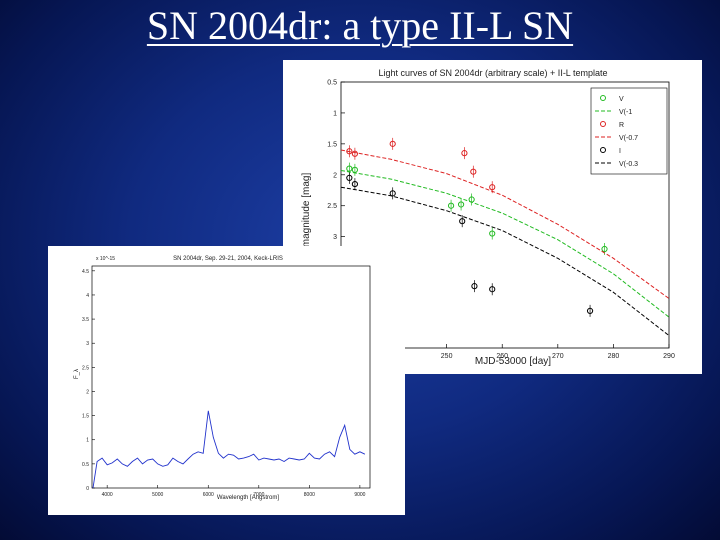 The image size is (720, 540). I want to click on legend-label: I, so click(620, 151).